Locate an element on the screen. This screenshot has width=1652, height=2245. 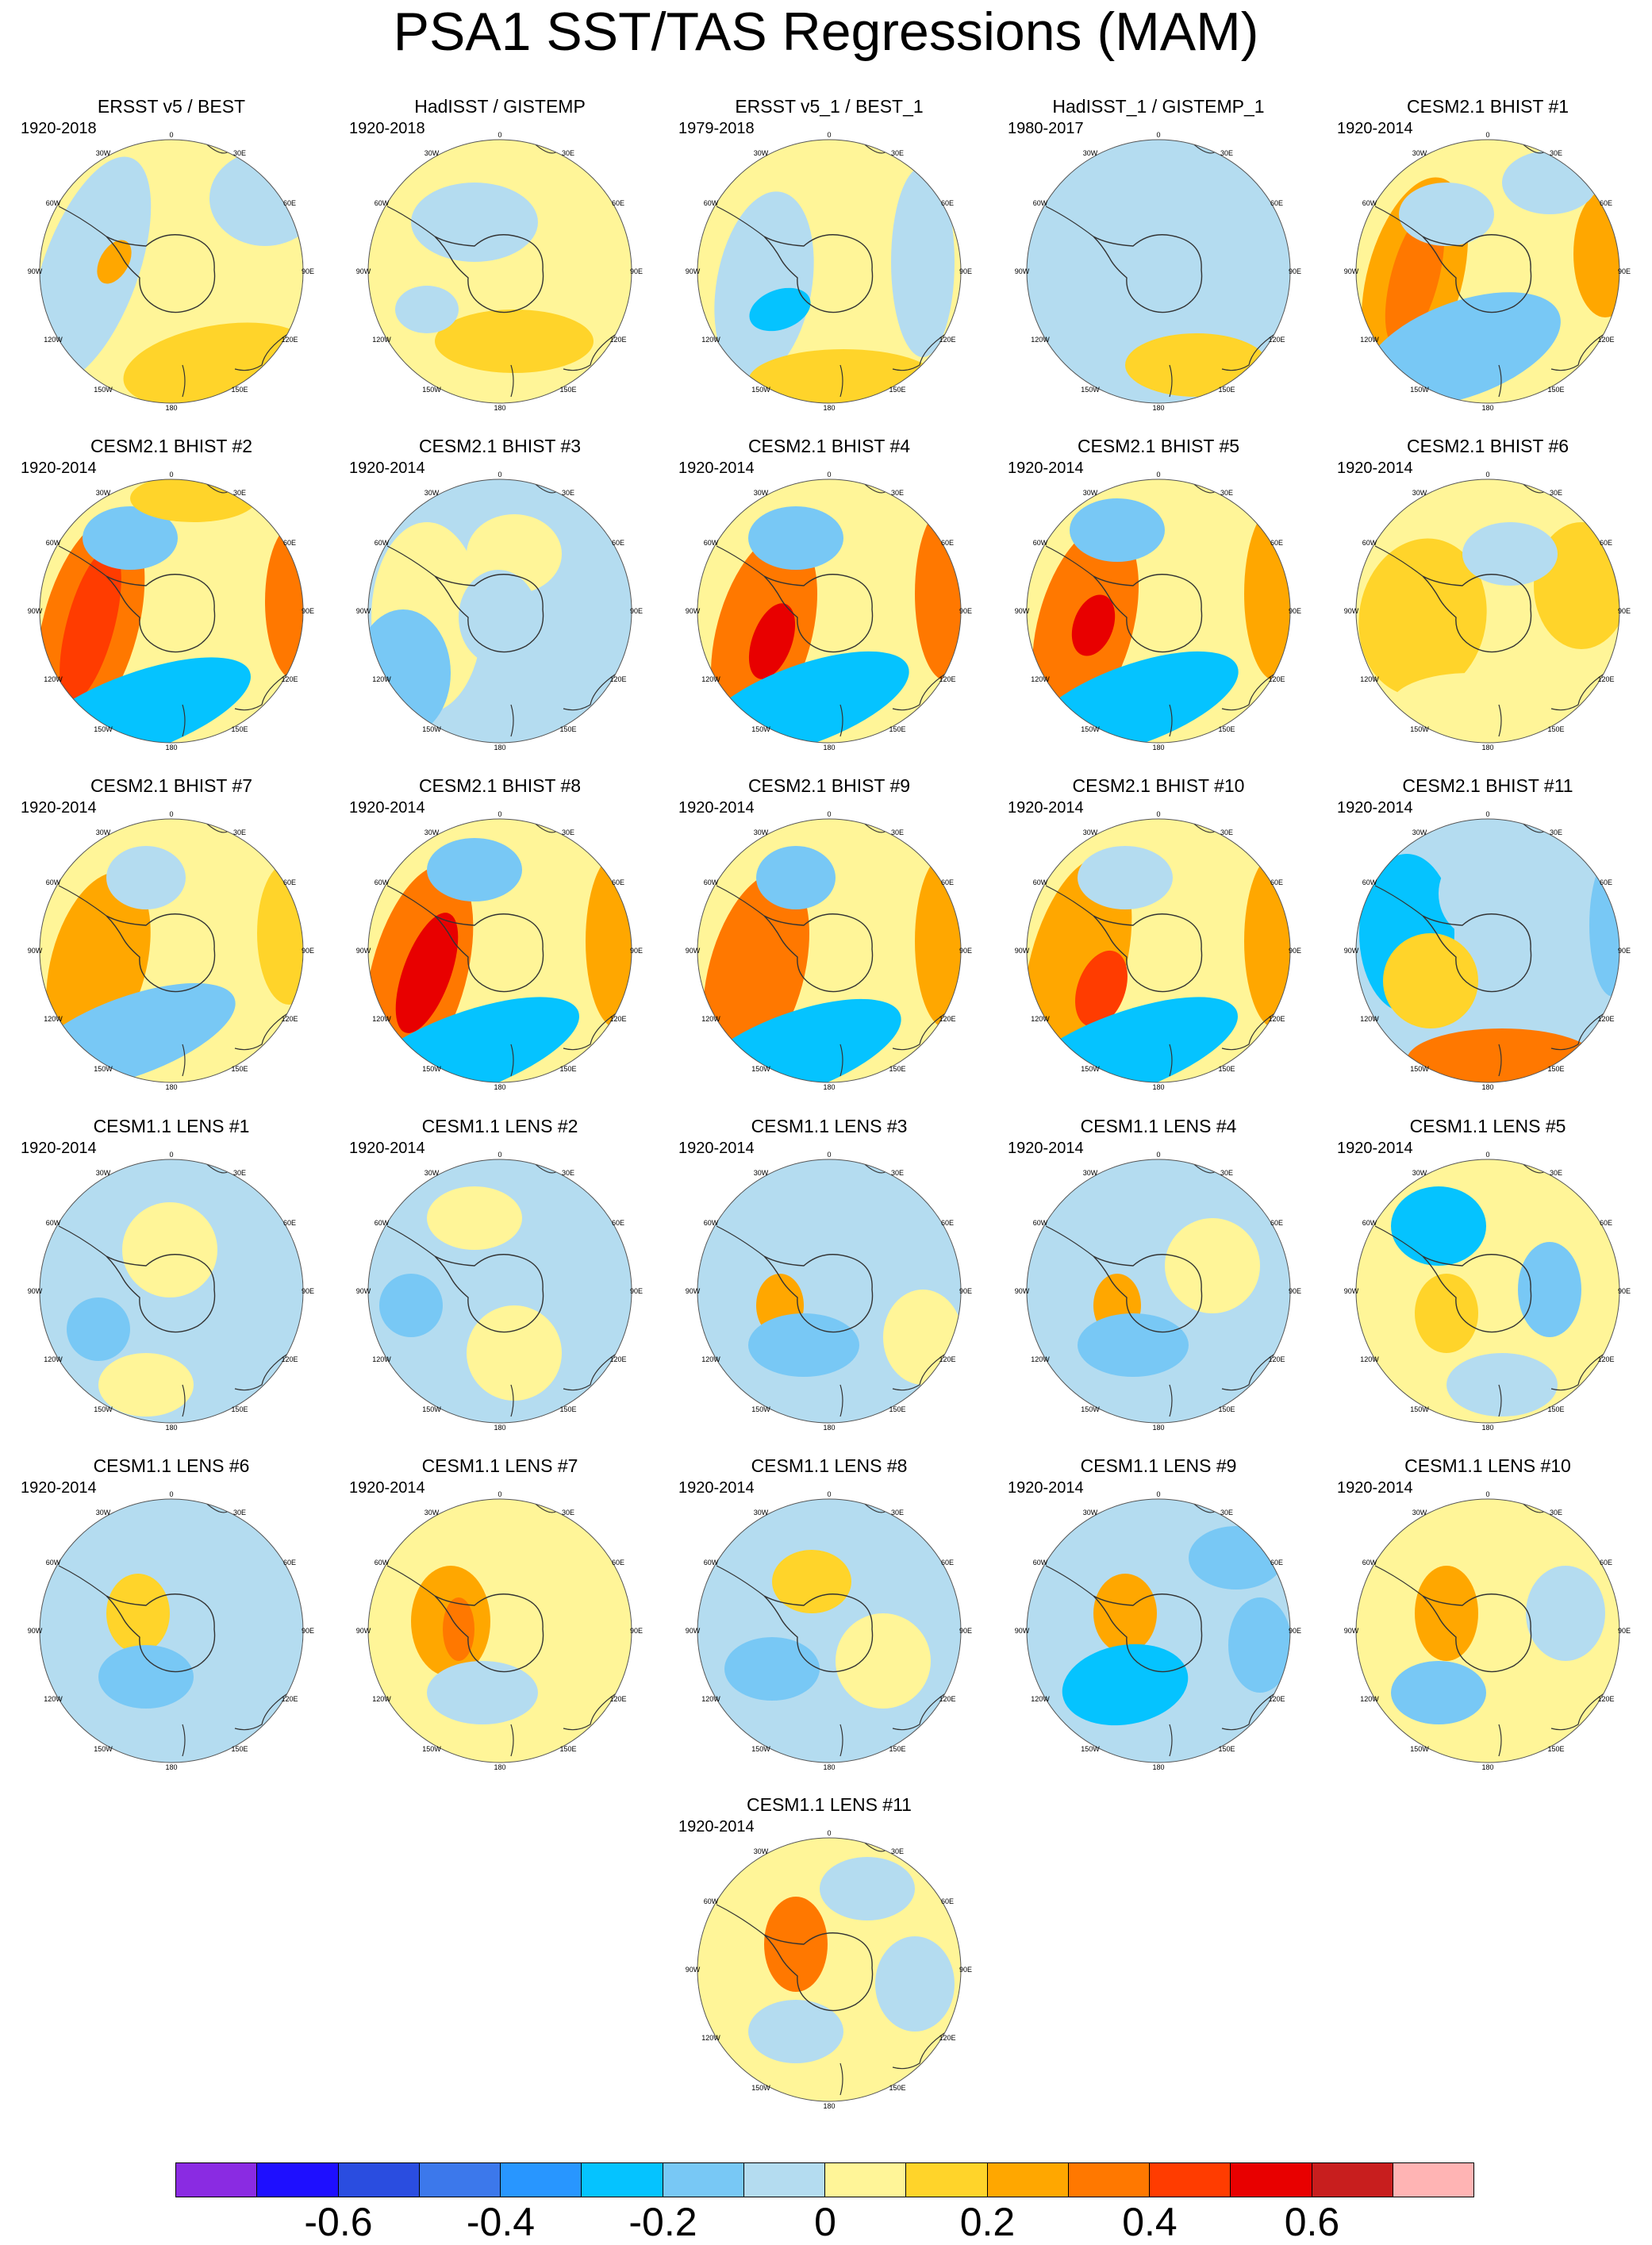
panel-title: CESM1.1 LENS #2 is located at coordinates (499, 1126).